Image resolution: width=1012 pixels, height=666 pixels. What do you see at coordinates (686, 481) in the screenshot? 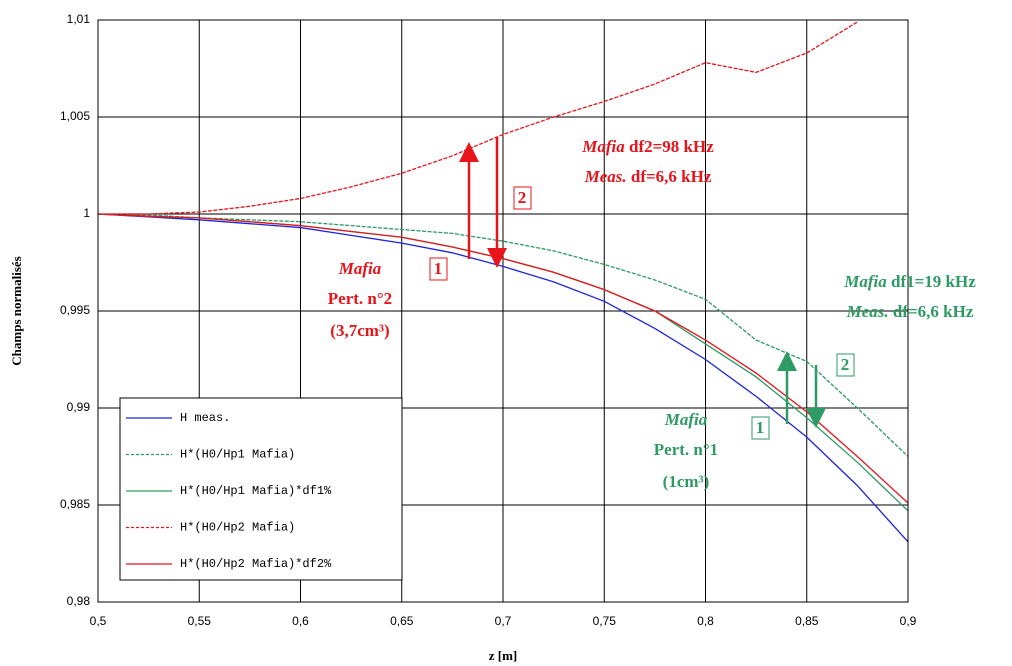
I see `annotation: (1cm³)` at bounding box center [686, 481].